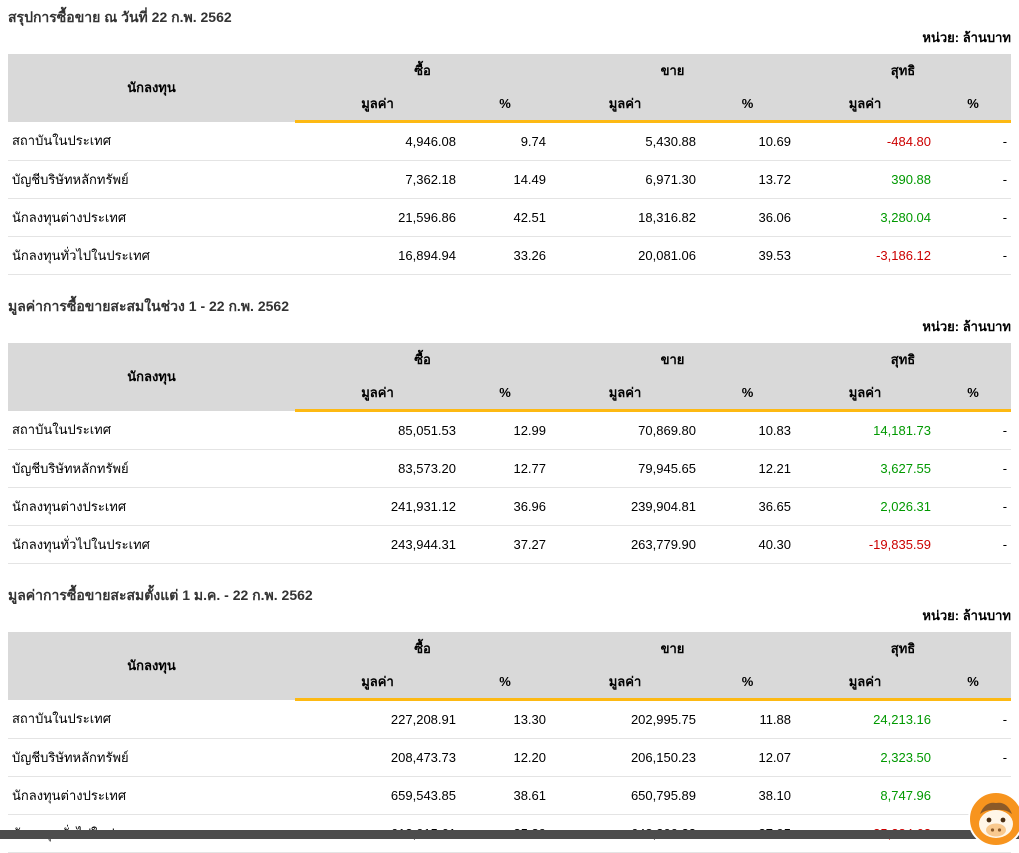 The width and height of the screenshot is (1019, 853). I want to click on net-value-cell: 24,213.16, so click(865, 719).